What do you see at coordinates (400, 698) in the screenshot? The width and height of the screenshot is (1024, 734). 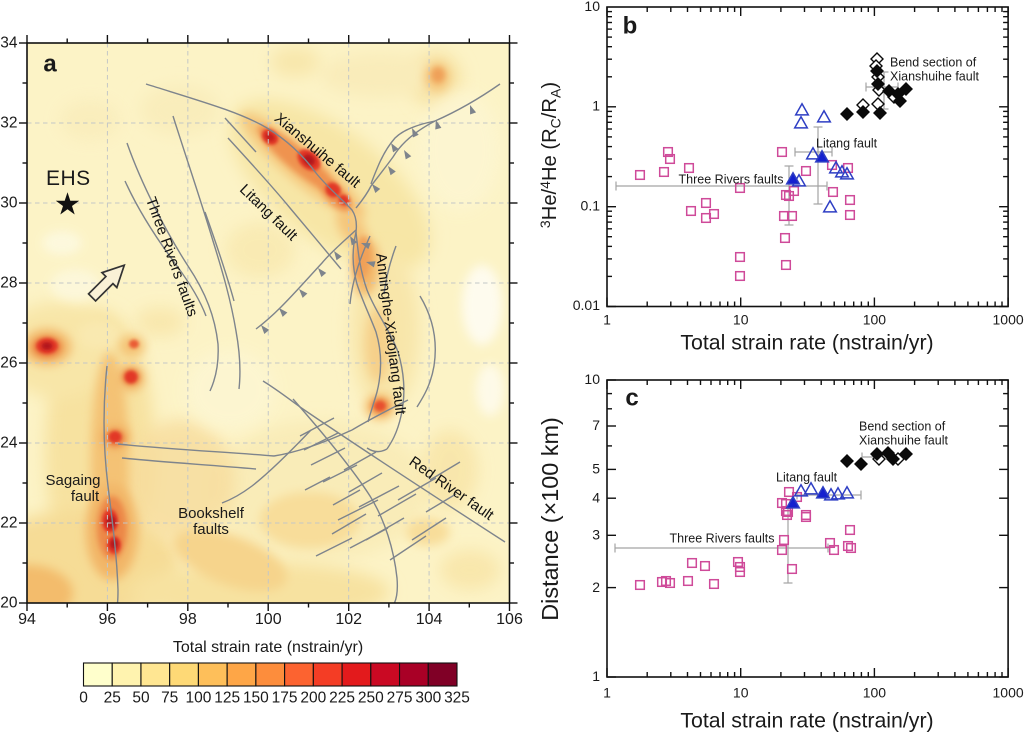 I see `svg-text: 275` at bounding box center [400, 698].